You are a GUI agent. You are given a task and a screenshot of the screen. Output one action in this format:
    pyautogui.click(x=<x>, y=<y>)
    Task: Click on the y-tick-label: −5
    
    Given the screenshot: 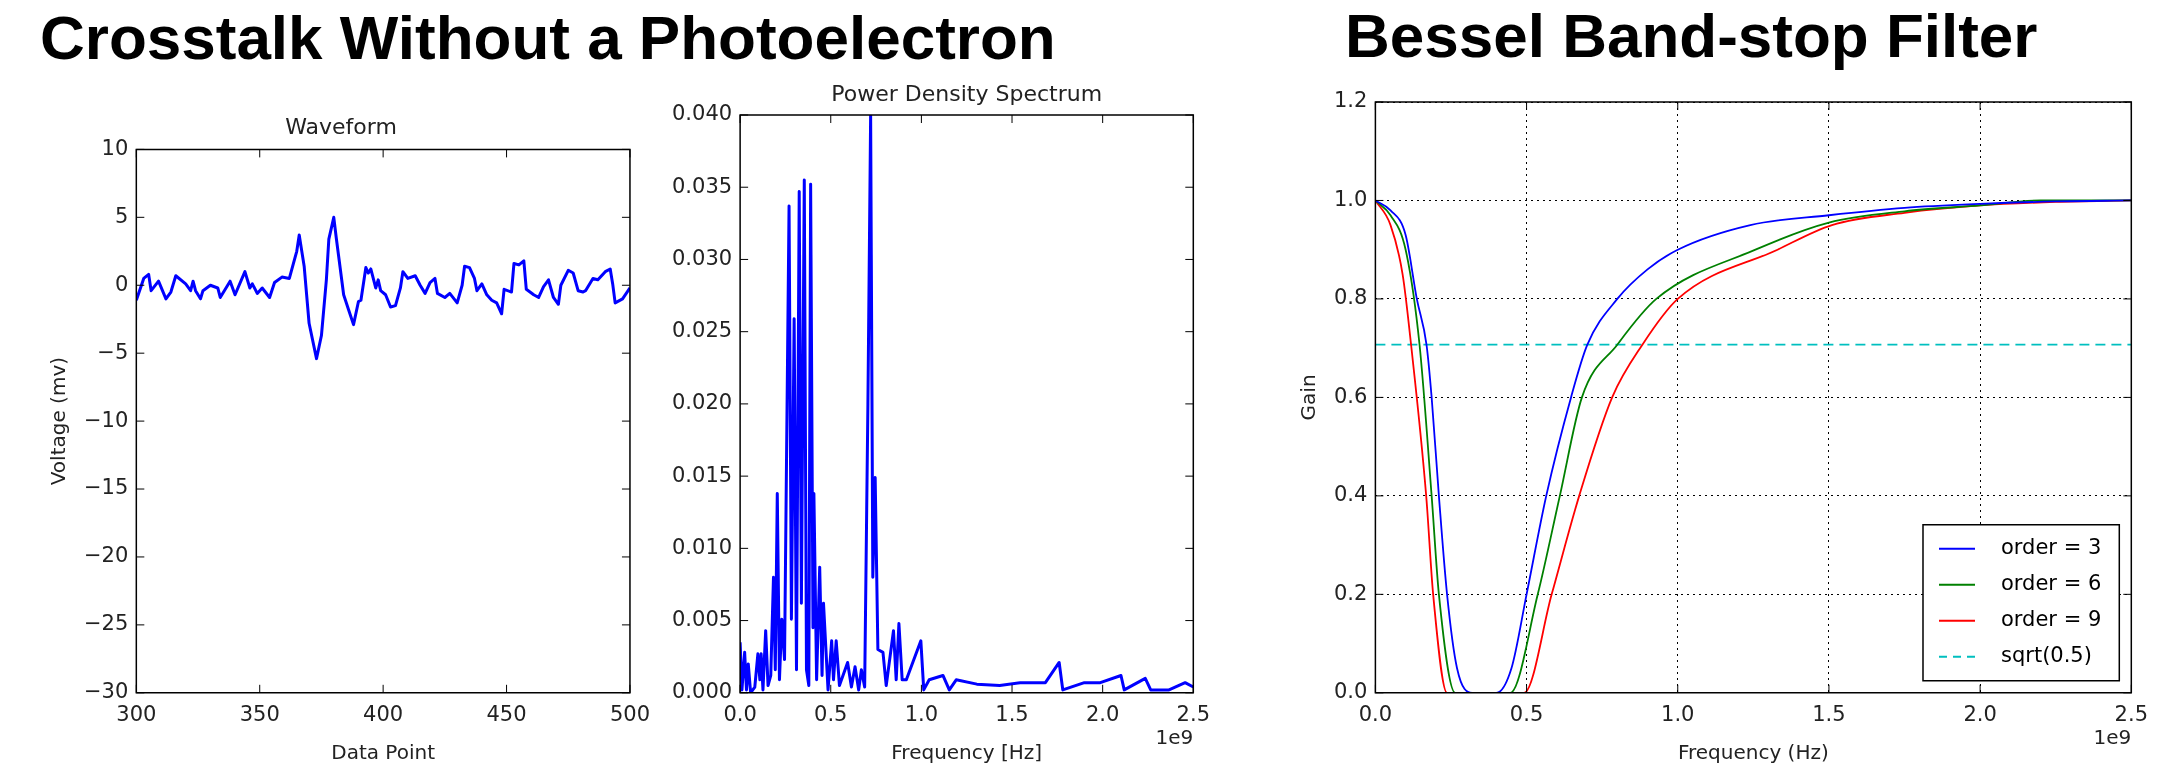 What is the action you would take?
    pyautogui.click(x=113, y=351)
    